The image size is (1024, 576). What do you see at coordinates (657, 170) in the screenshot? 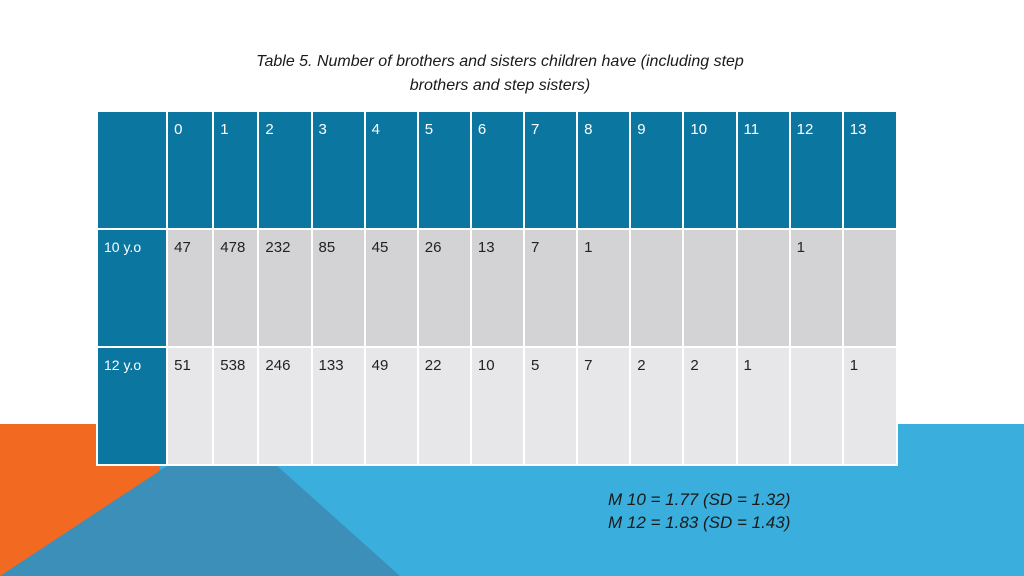
I see `column-header: 9` at bounding box center [657, 170].